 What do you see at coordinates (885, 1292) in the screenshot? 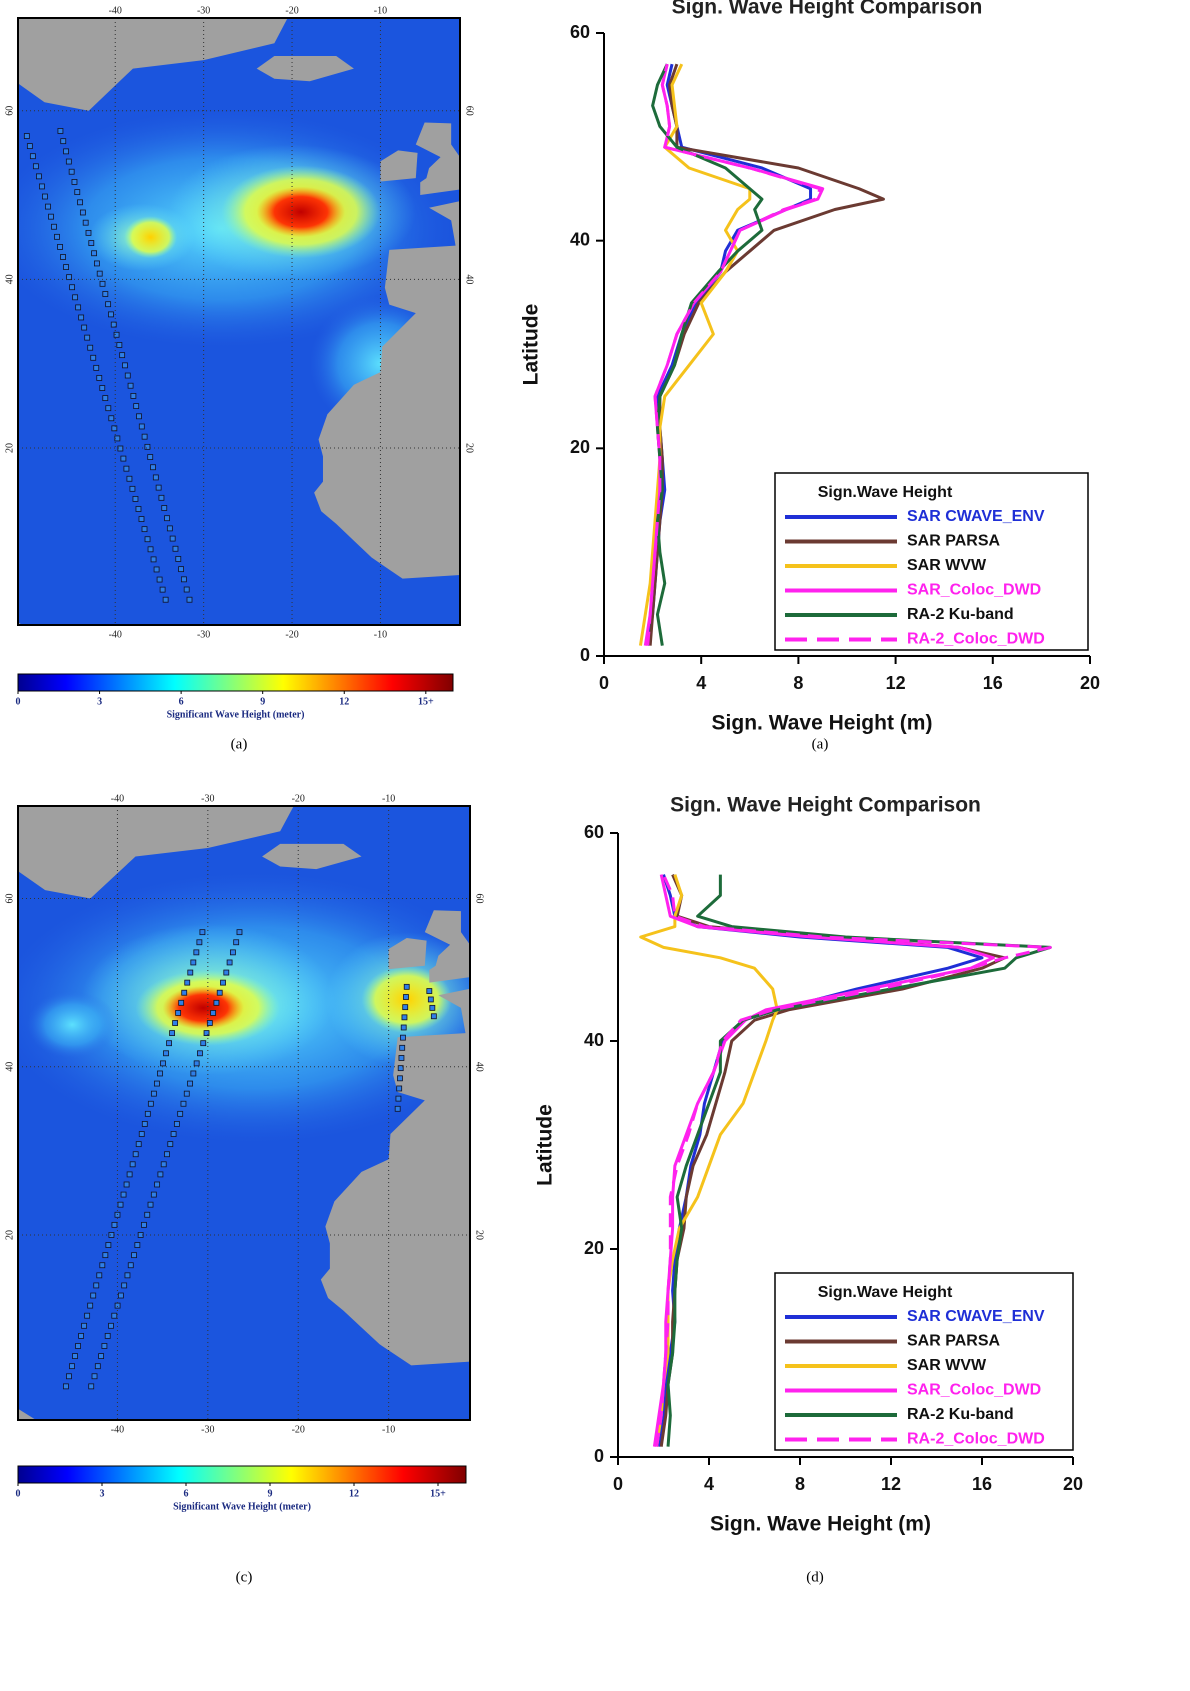
I see `legend-title: Sign.Wave Height` at bounding box center [885, 1292].